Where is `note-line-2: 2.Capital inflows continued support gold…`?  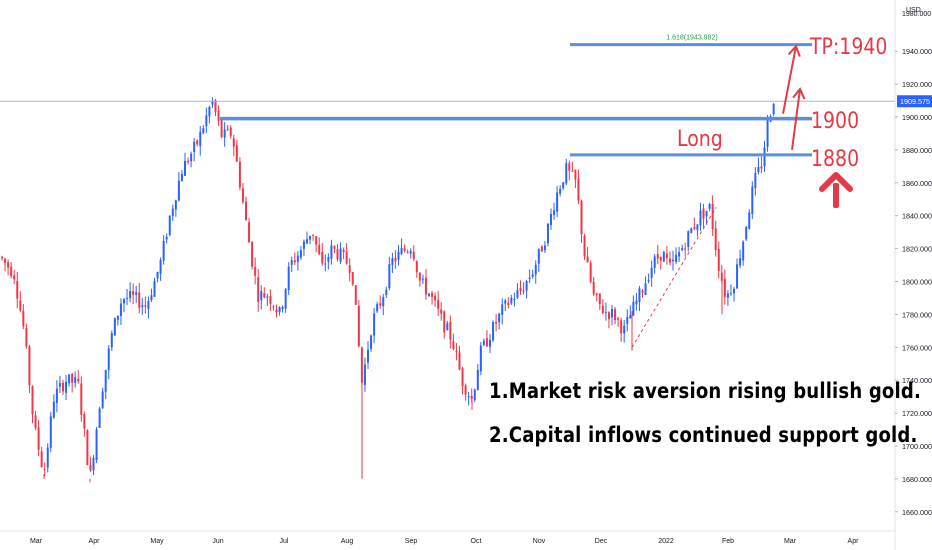 note-line-2: 2.Capital inflows continued support gold… is located at coordinates (703, 435).